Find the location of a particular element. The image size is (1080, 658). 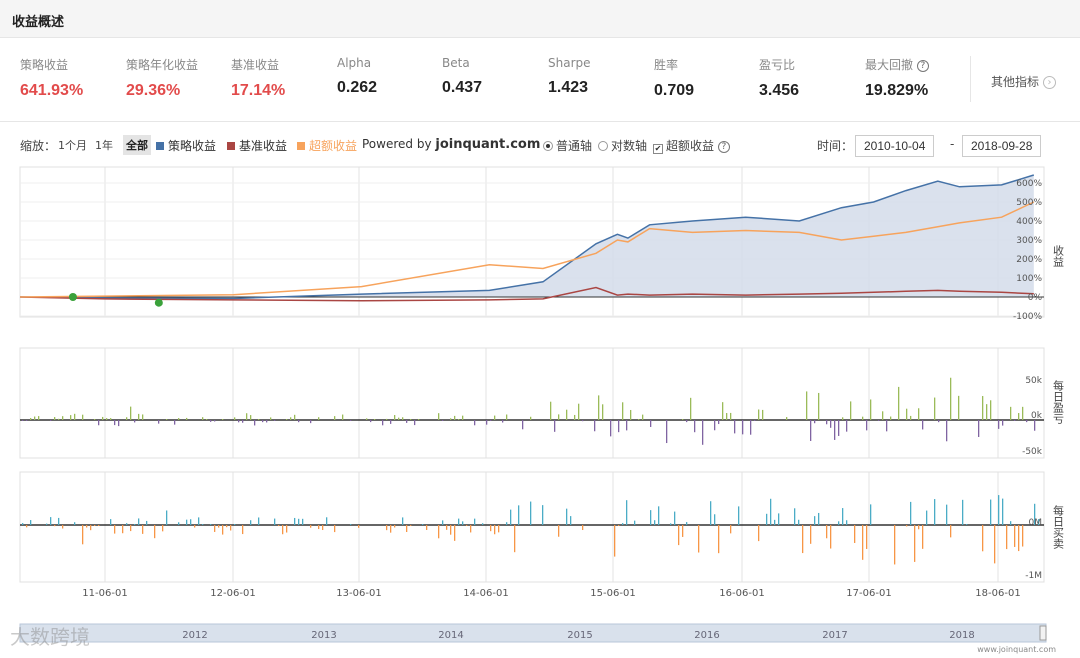

metric-win-rate: 胜率 0.709 is located at coordinates (674, 78).